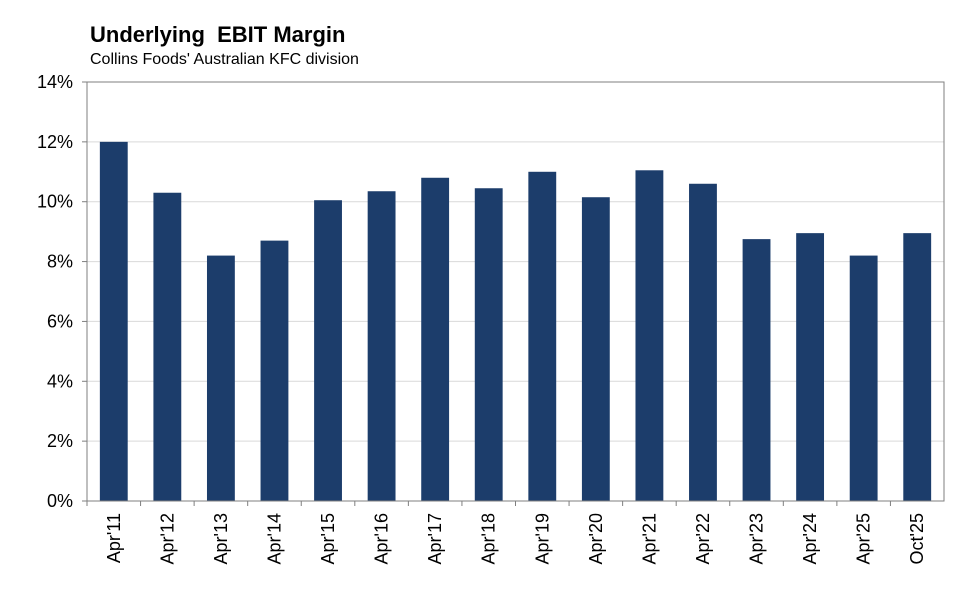 The height and width of the screenshot is (602, 977). What do you see at coordinates (810, 538) in the screenshot?
I see `x-tick-label: Apr'24` at bounding box center [810, 538].